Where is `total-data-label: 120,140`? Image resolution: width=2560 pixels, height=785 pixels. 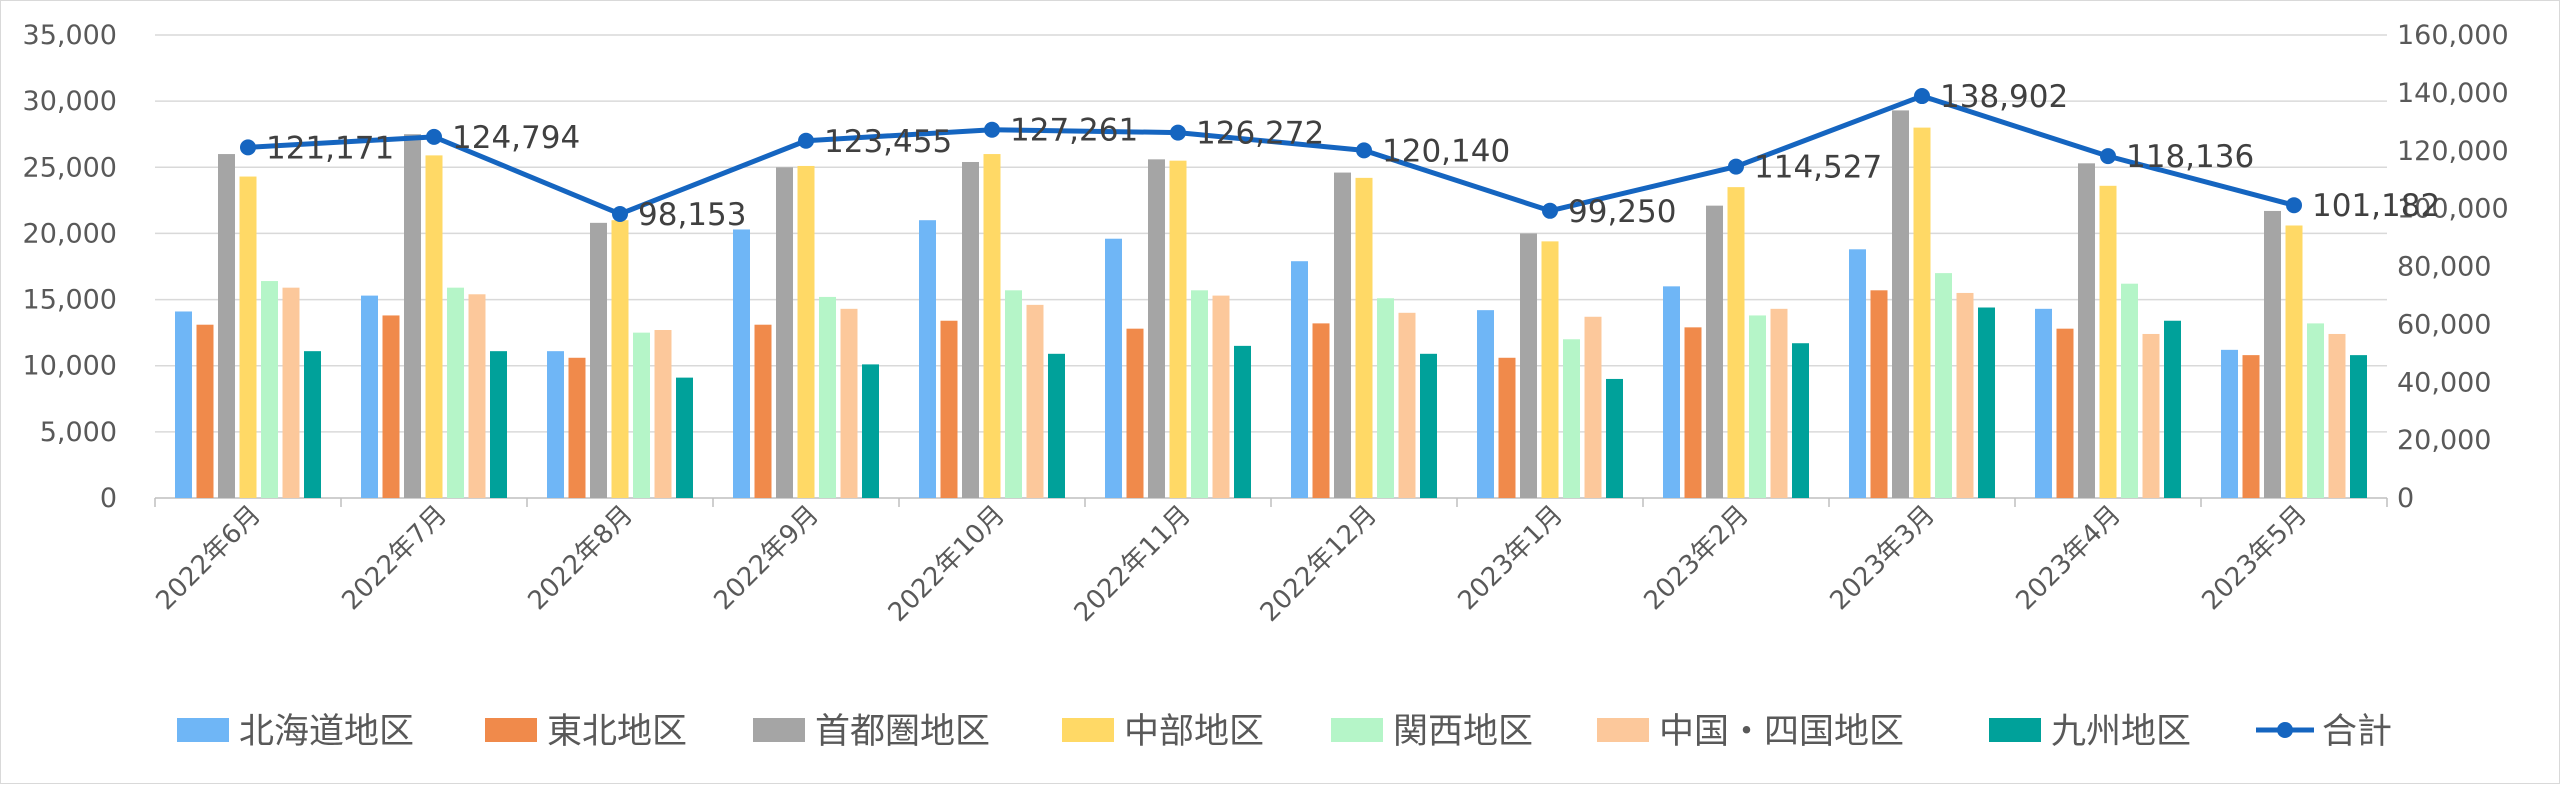 total-data-label: 120,140 is located at coordinates (1446, 151).